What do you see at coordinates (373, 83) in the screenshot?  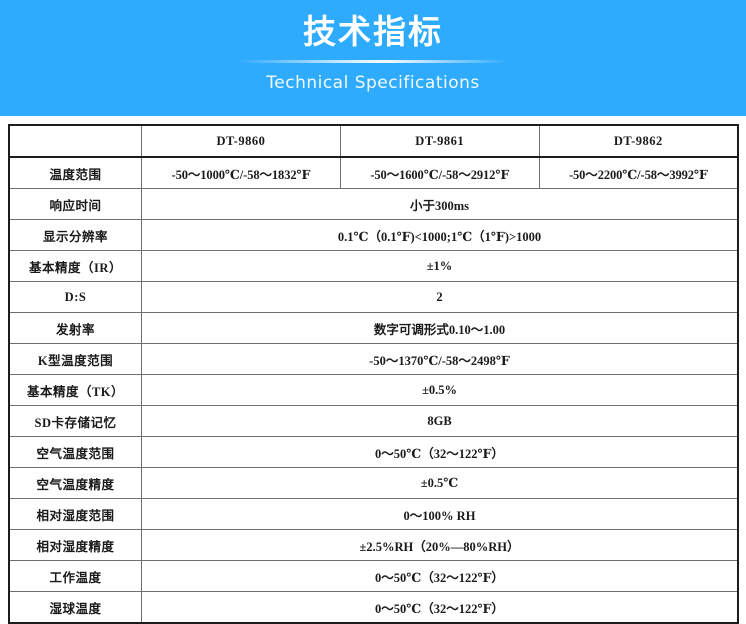 I see `page-subtitle-en: Technical Specifications` at bounding box center [373, 83].